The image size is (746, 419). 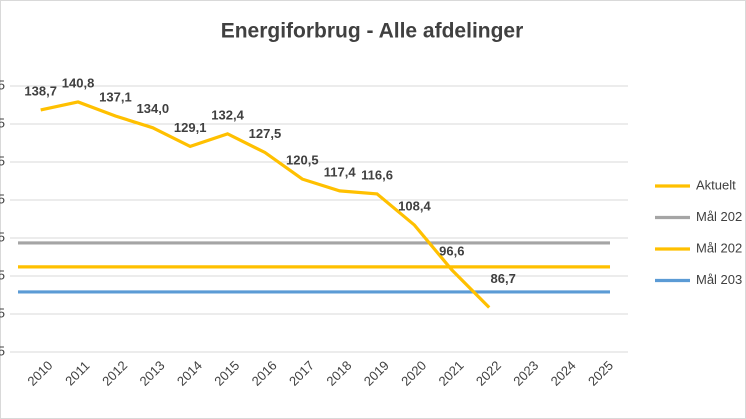 What do you see at coordinates (414, 206) in the screenshot?
I see `data-label: 108,4` at bounding box center [414, 206].